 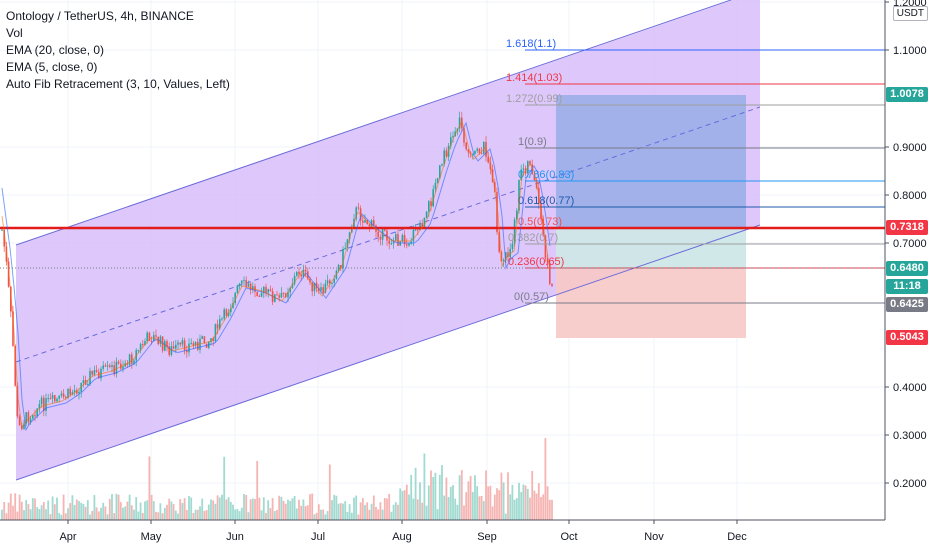 I want to click on indicator-vol: Vol, so click(x=14, y=33).